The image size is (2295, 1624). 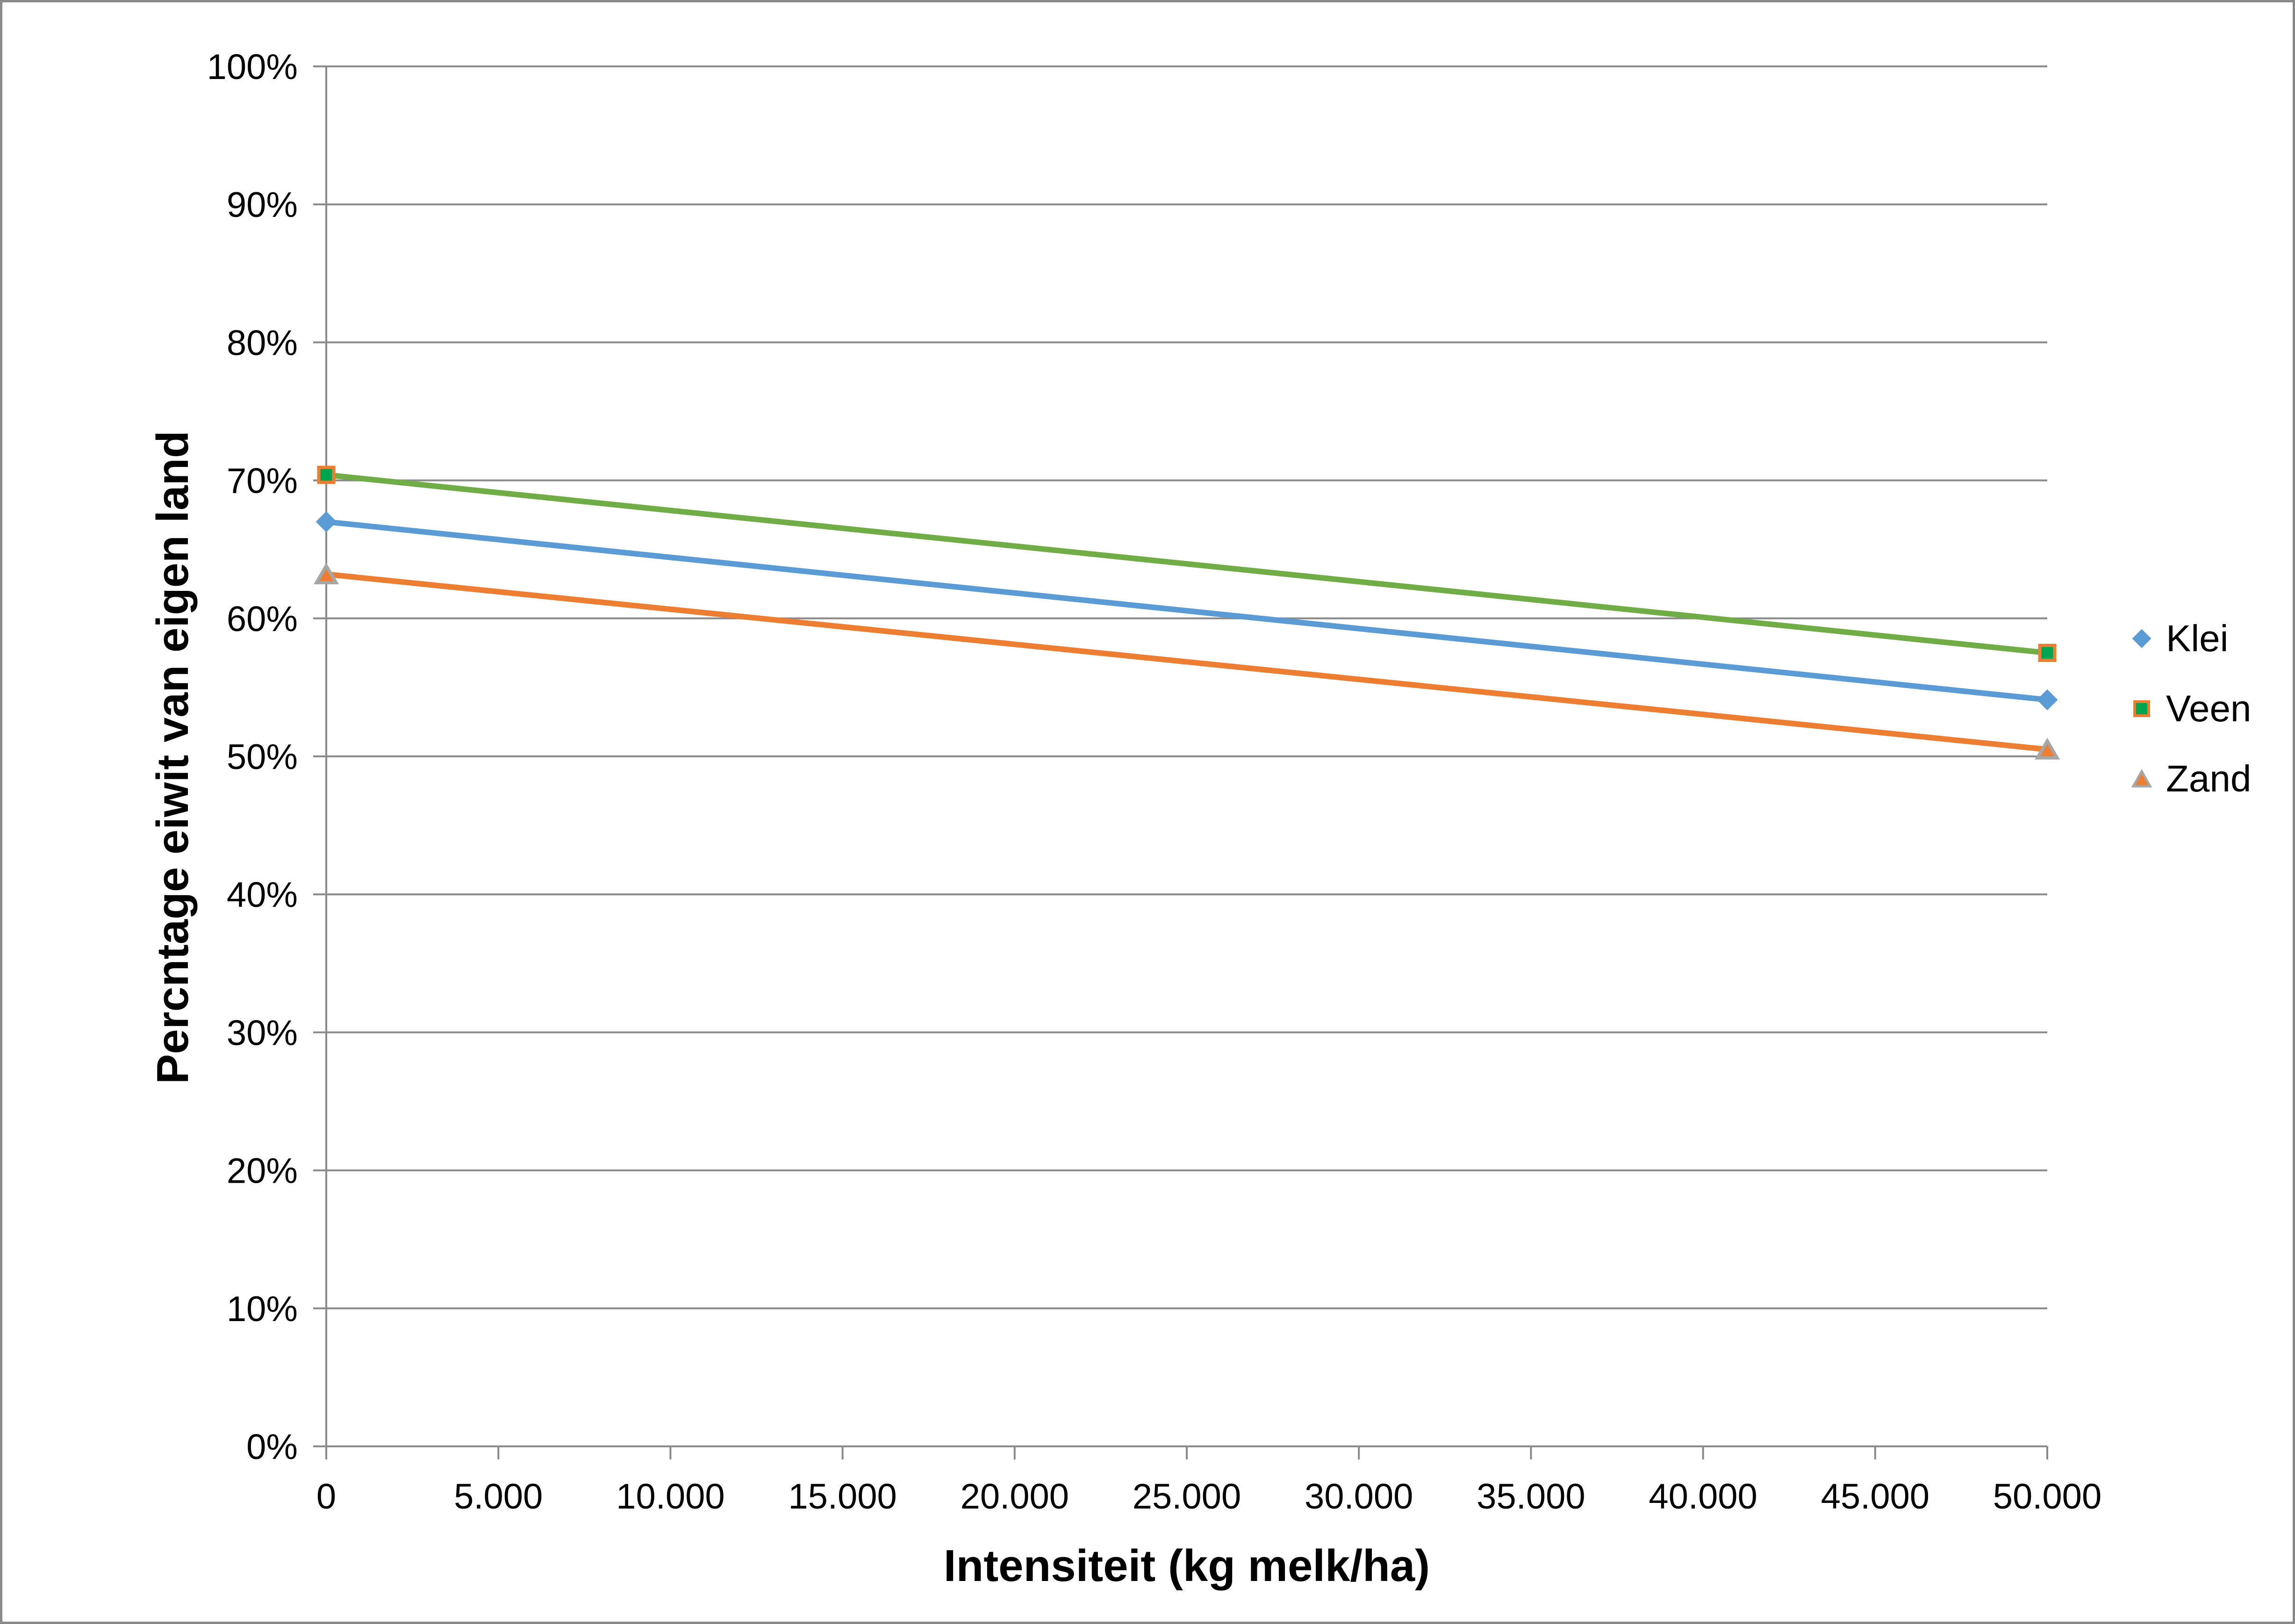 I want to click on x-tick-label: 25.000, so click(x=1187, y=1496).